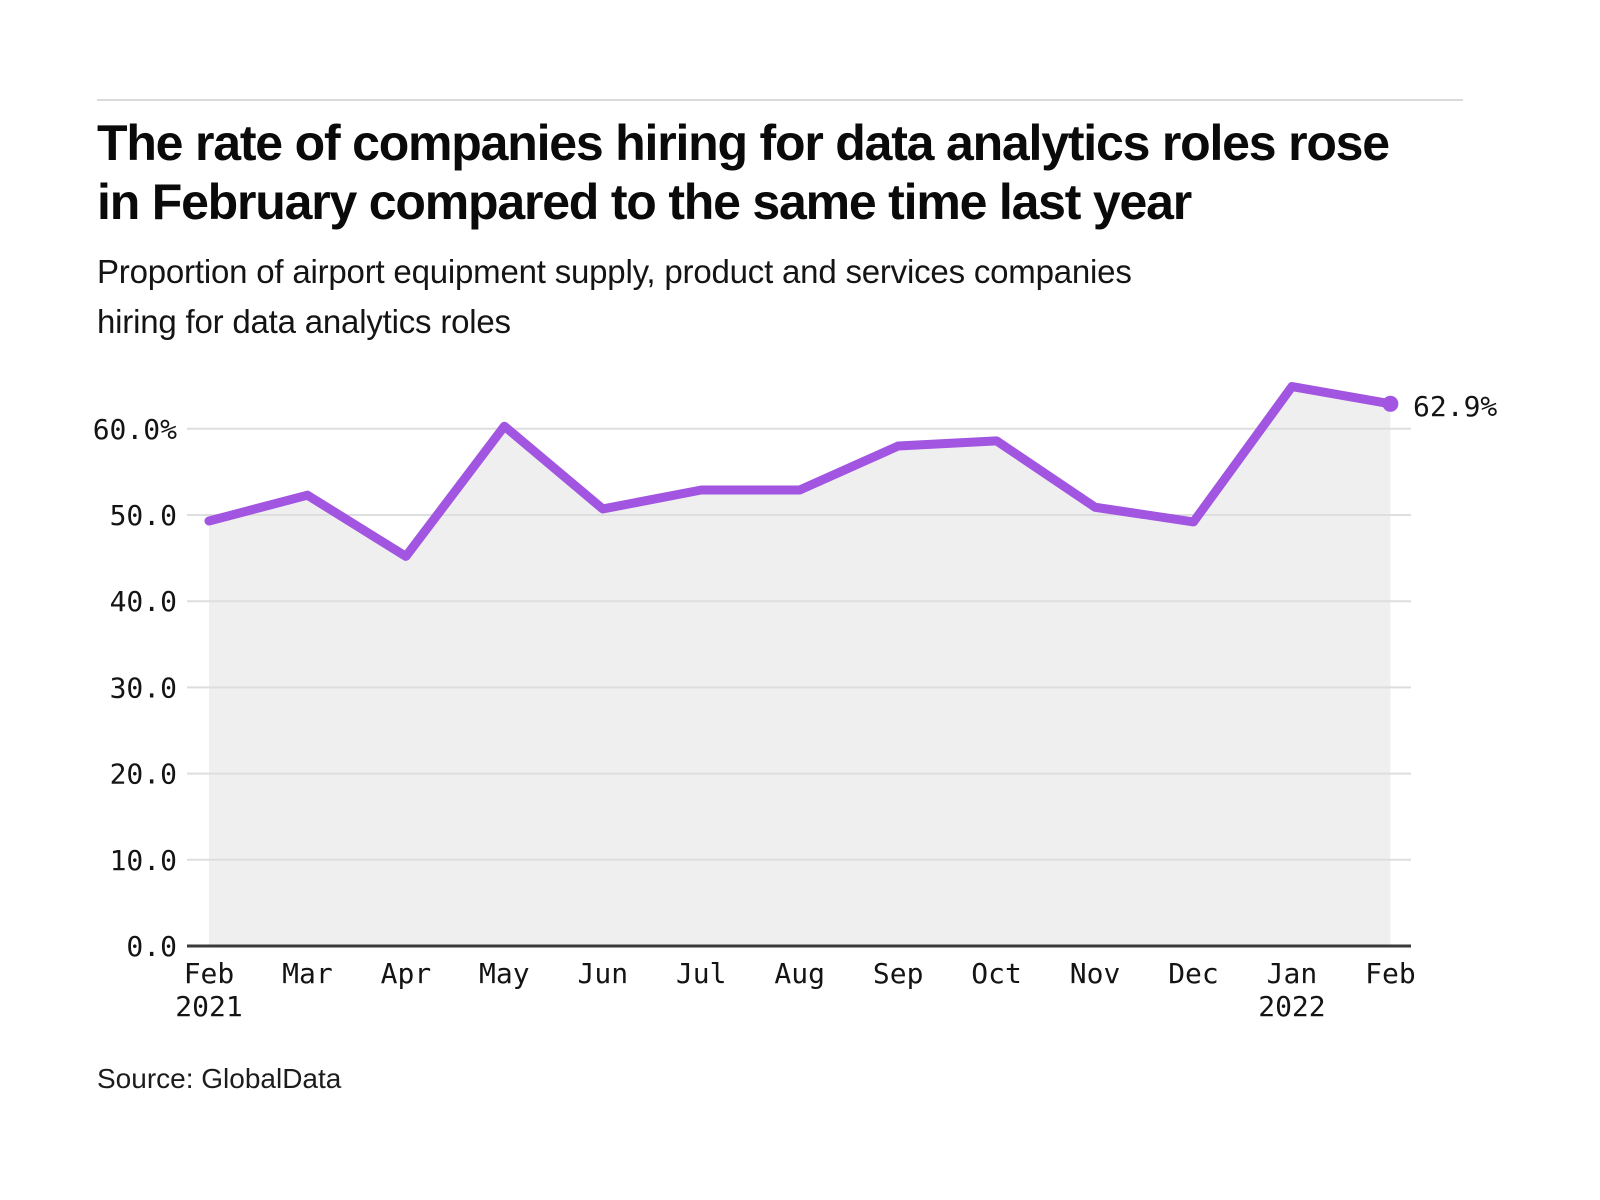  Describe the element at coordinates (1193, 973) in the screenshot. I see `x-tick-label: Dec` at that location.